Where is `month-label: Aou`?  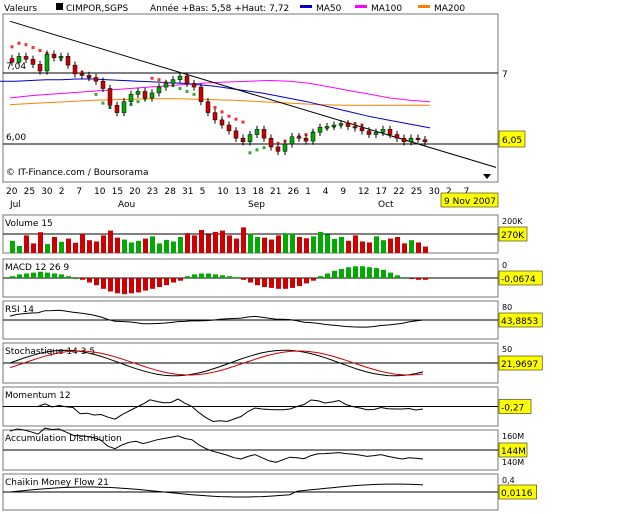
month-label: Aou is located at coordinates (126, 205).